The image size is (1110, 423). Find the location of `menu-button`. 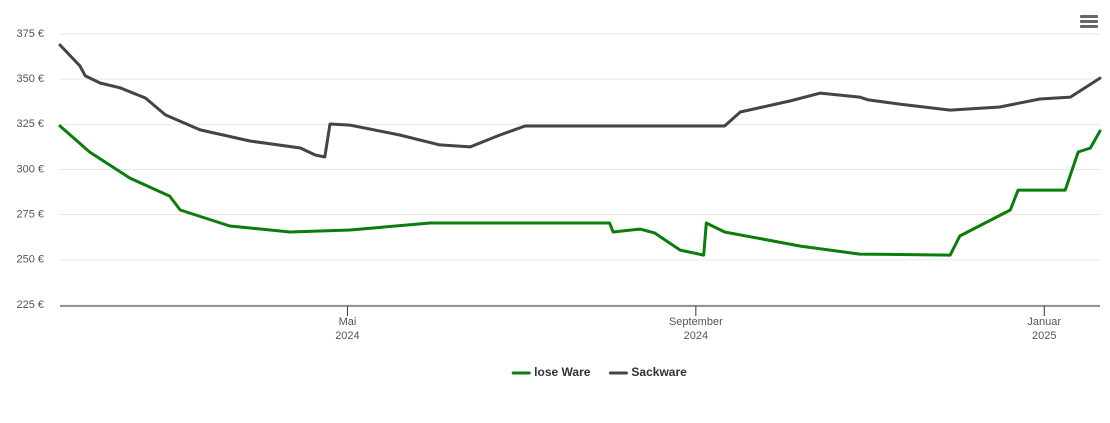

menu-button is located at coordinates (1089, 21).